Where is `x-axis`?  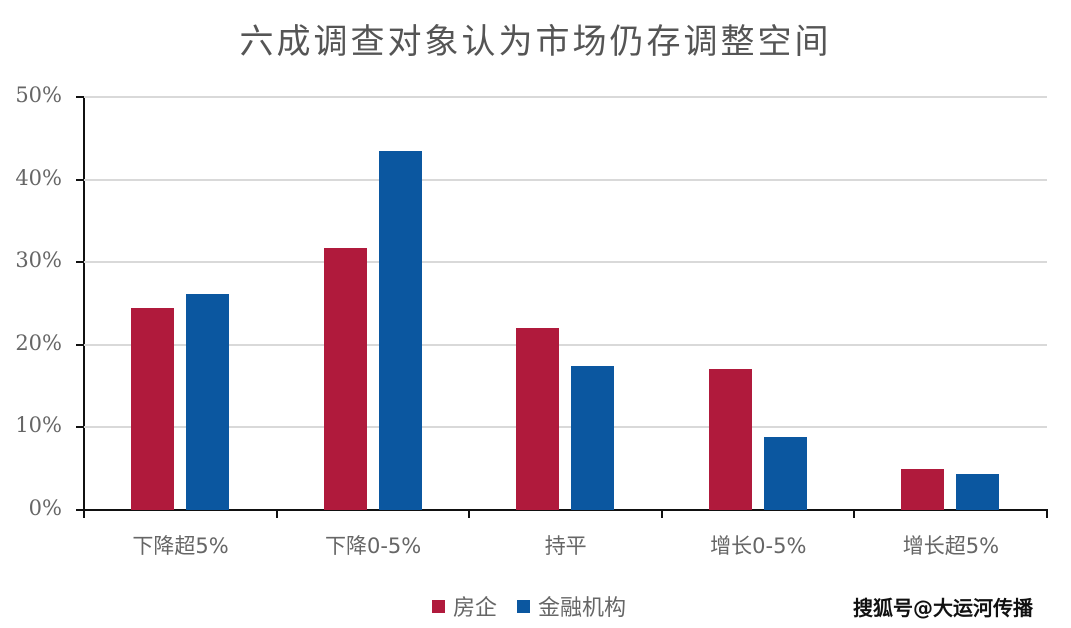 x-axis is located at coordinates (565, 510).